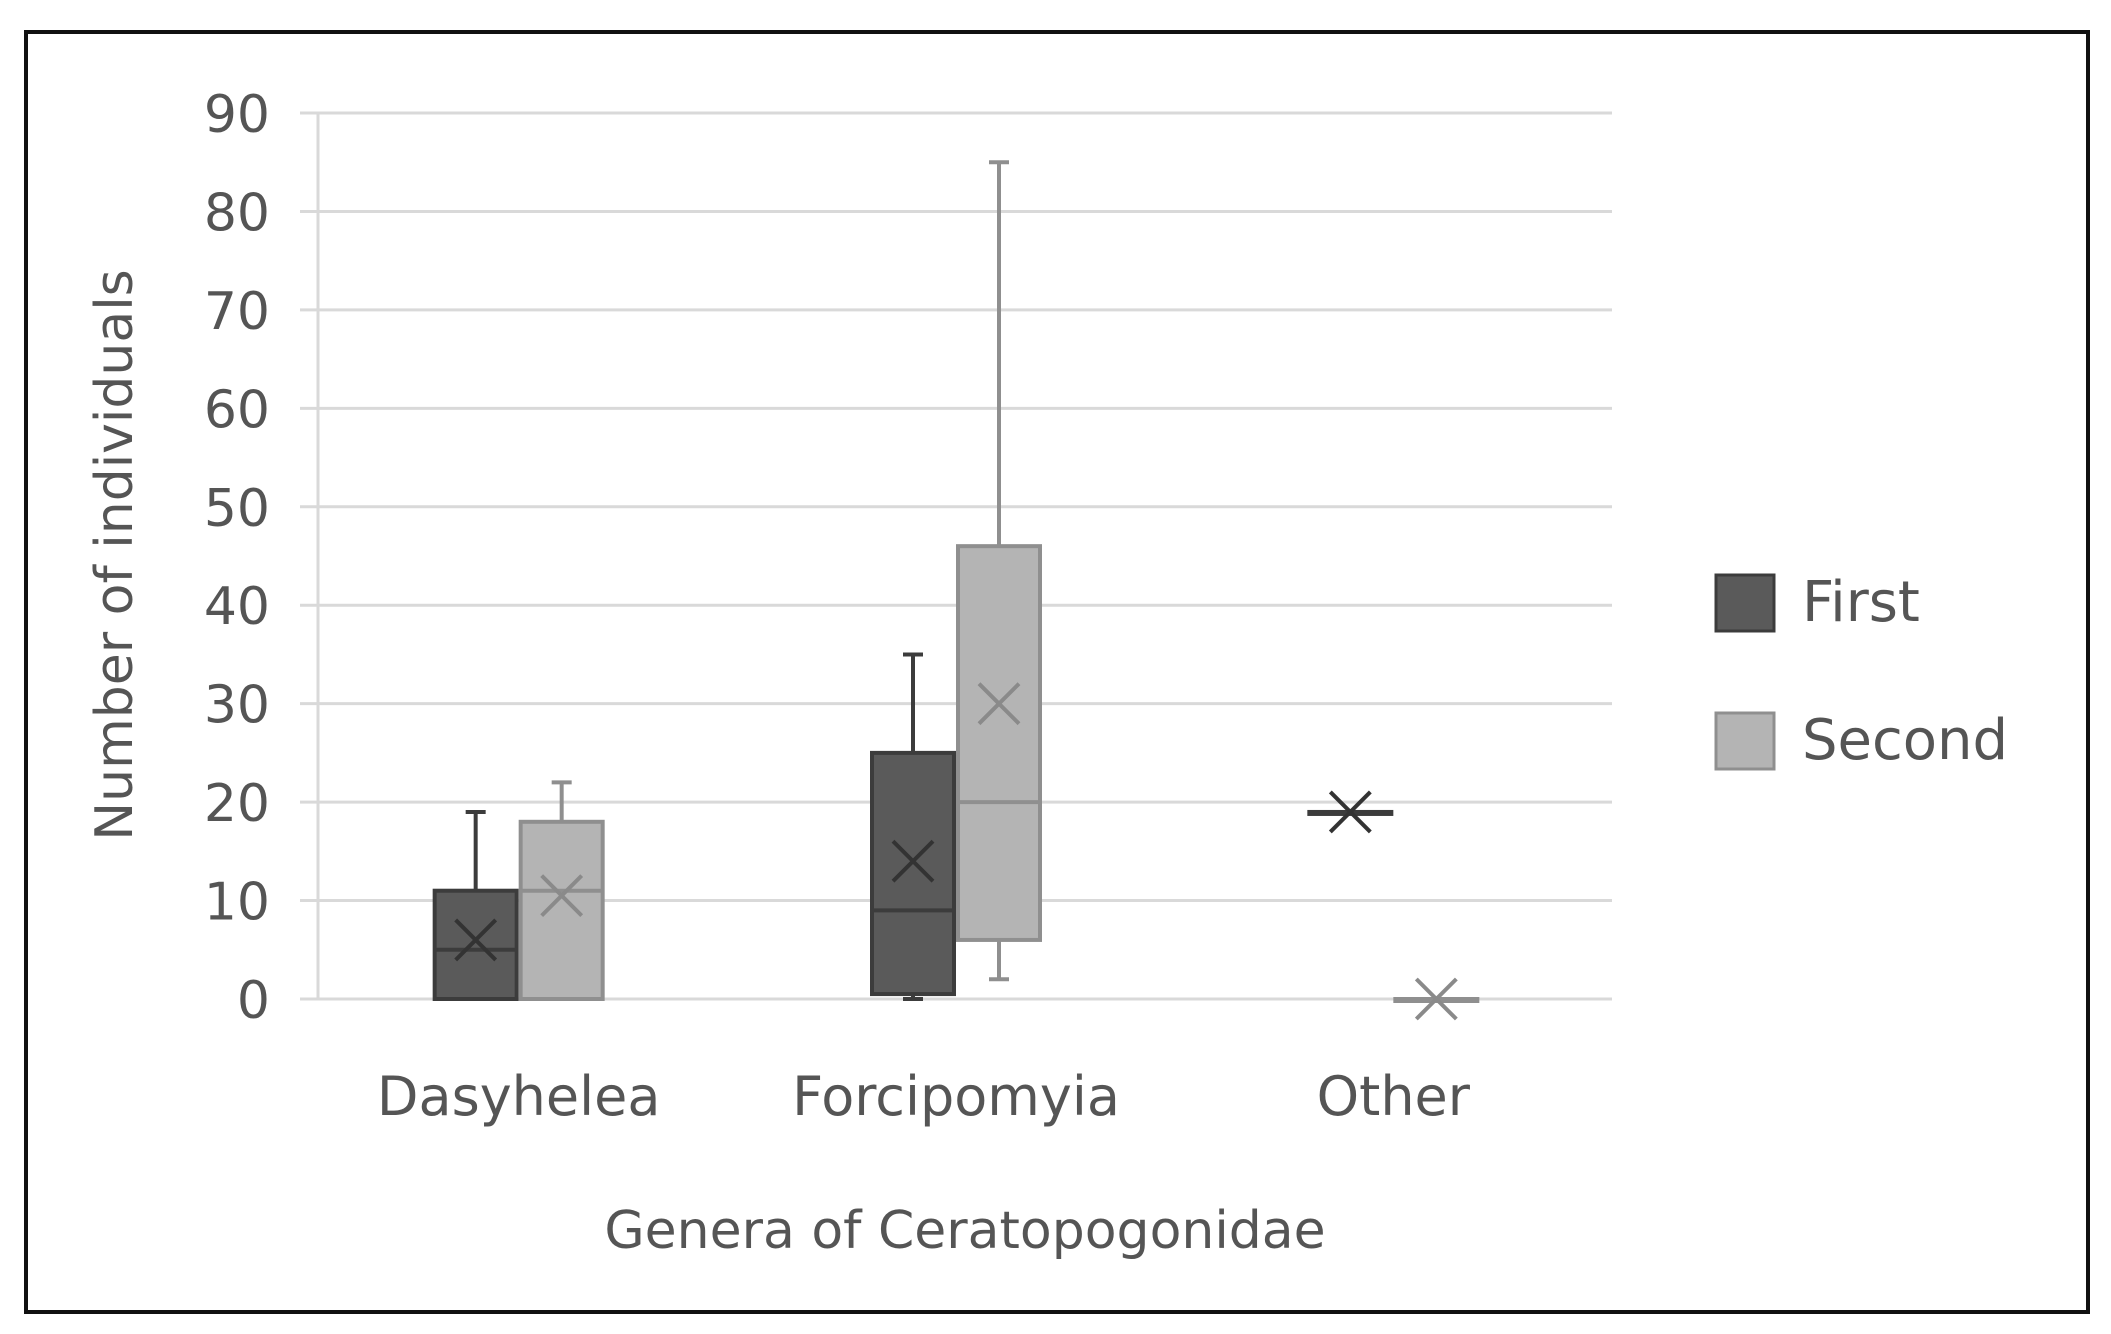  Describe the element at coordinates (237, 115) in the screenshot. I see `y-tick-label: 90` at that location.